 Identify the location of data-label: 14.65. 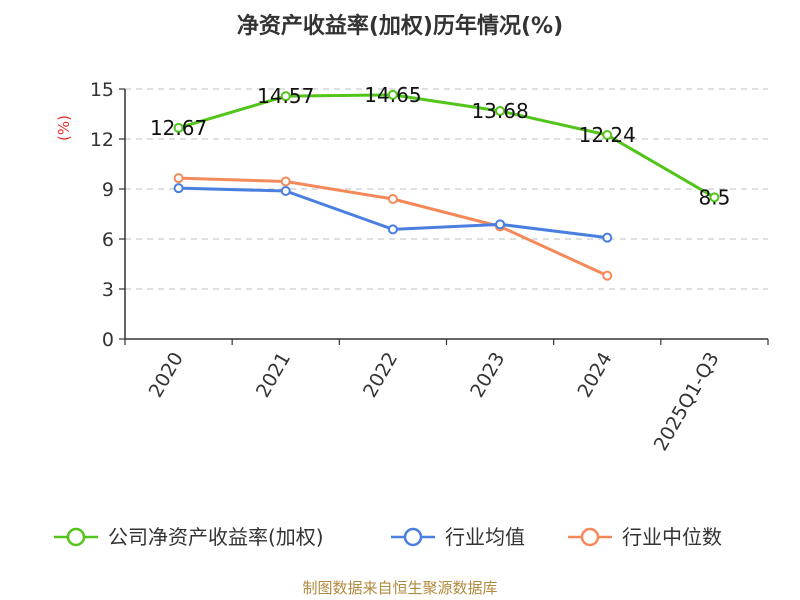
(392, 95).